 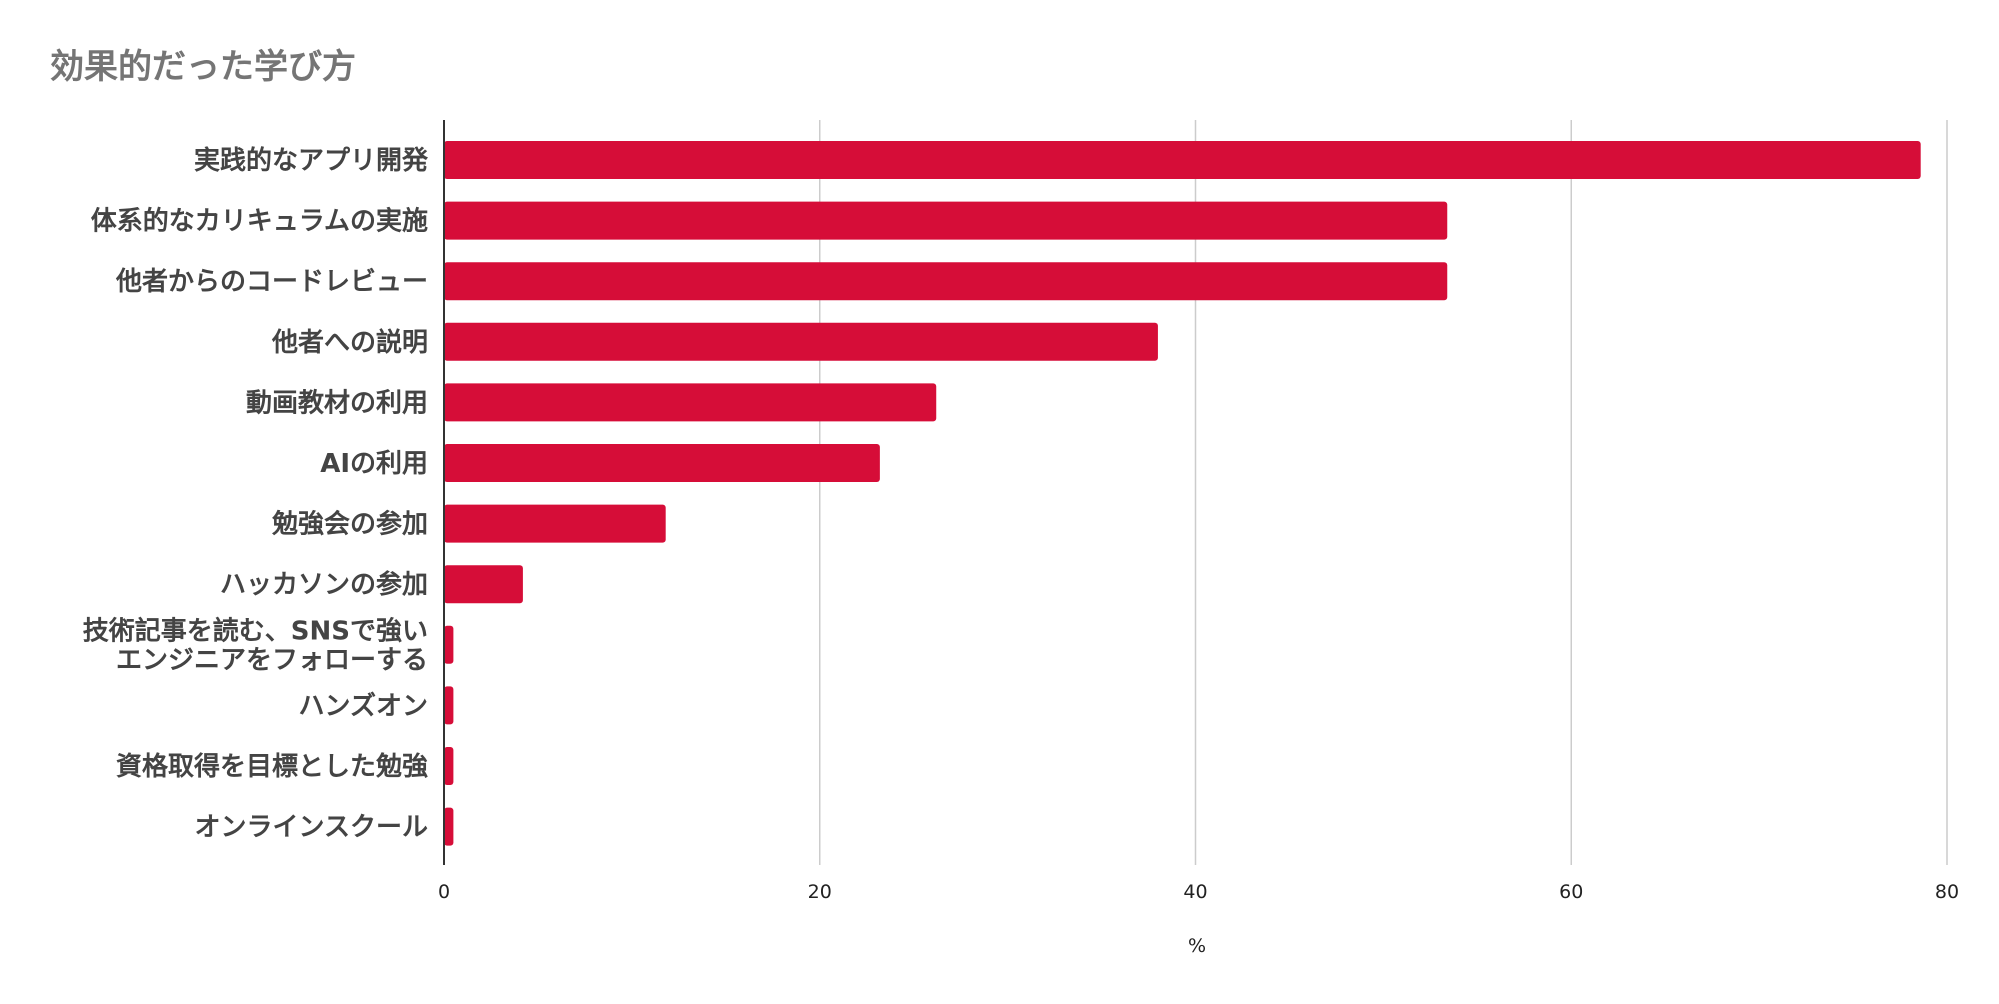 I want to click on category-label: オンラインスクール, so click(x=311, y=828).